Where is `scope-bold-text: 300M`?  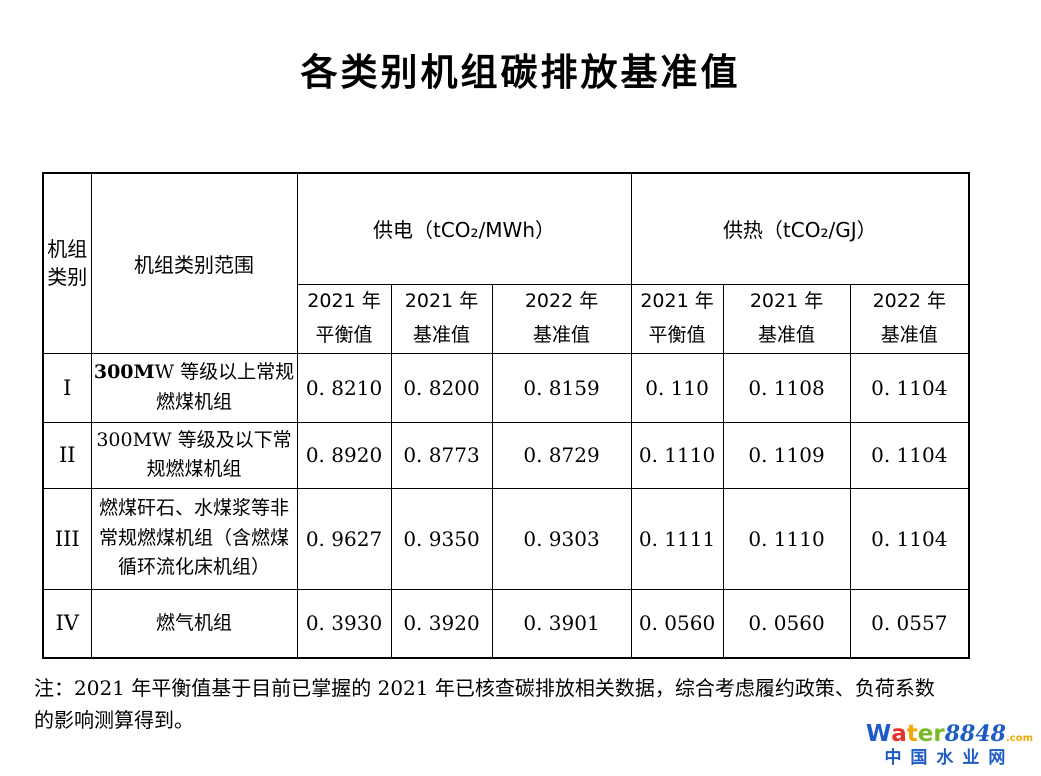
scope-bold-text: 300M is located at coordinates (124, 372).